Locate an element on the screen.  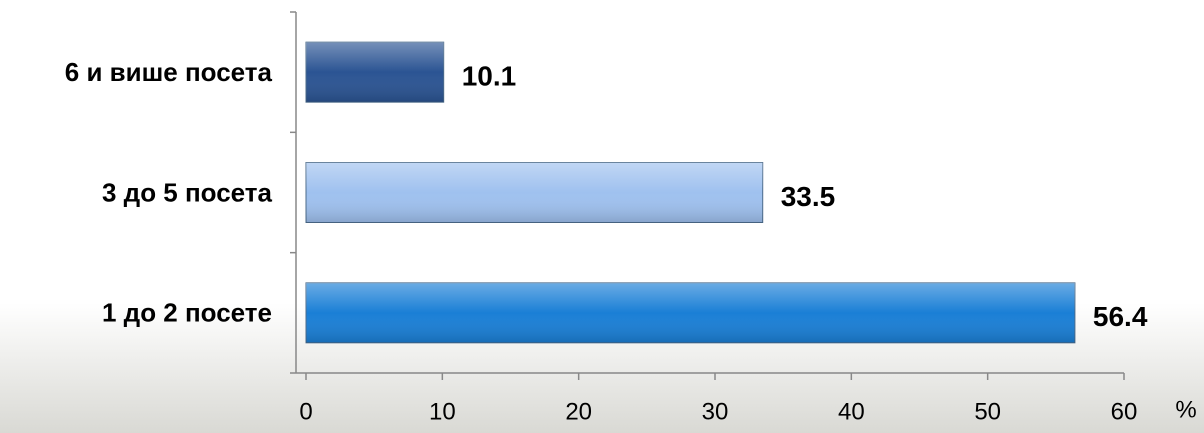
x-tick-label: 0 is located at coordinates (305, 411).